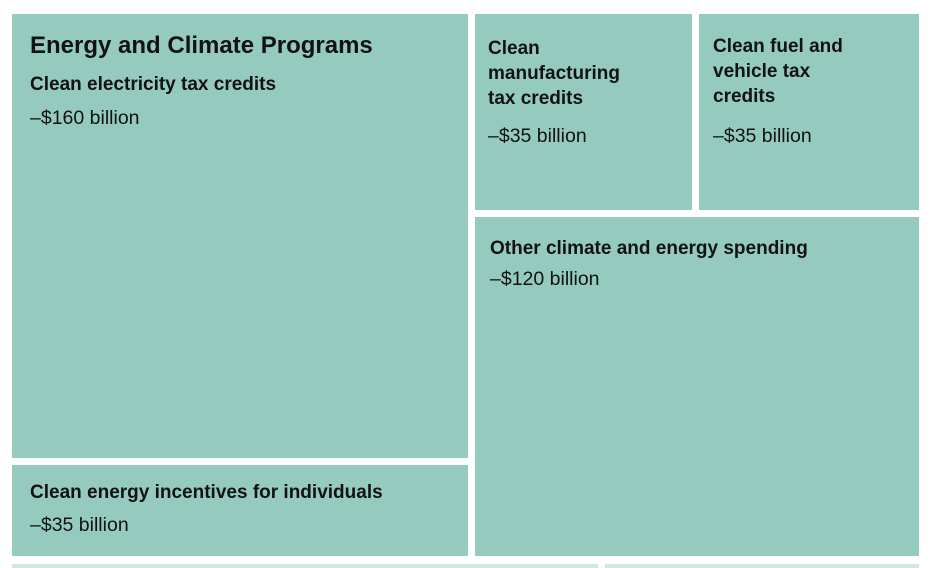 Image resolution: width=936 pixels, height=568 pixels. Describe the element at coordinates (206, 492) in the screenshot. I see `label-clean-energy-individuals: Clean energy incentives for individuals` at that location.